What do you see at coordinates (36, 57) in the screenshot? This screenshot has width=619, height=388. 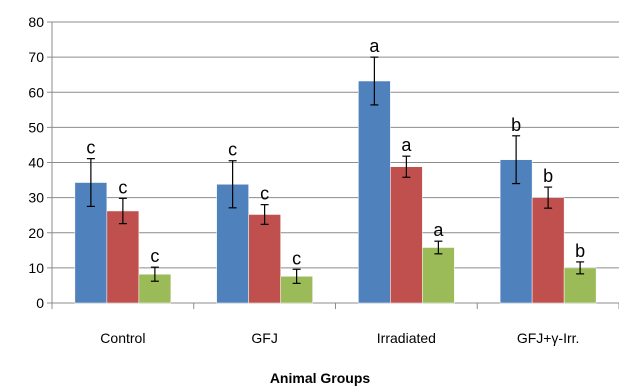 I see `y-tick-label: 70` at bounding box center [36, 57].